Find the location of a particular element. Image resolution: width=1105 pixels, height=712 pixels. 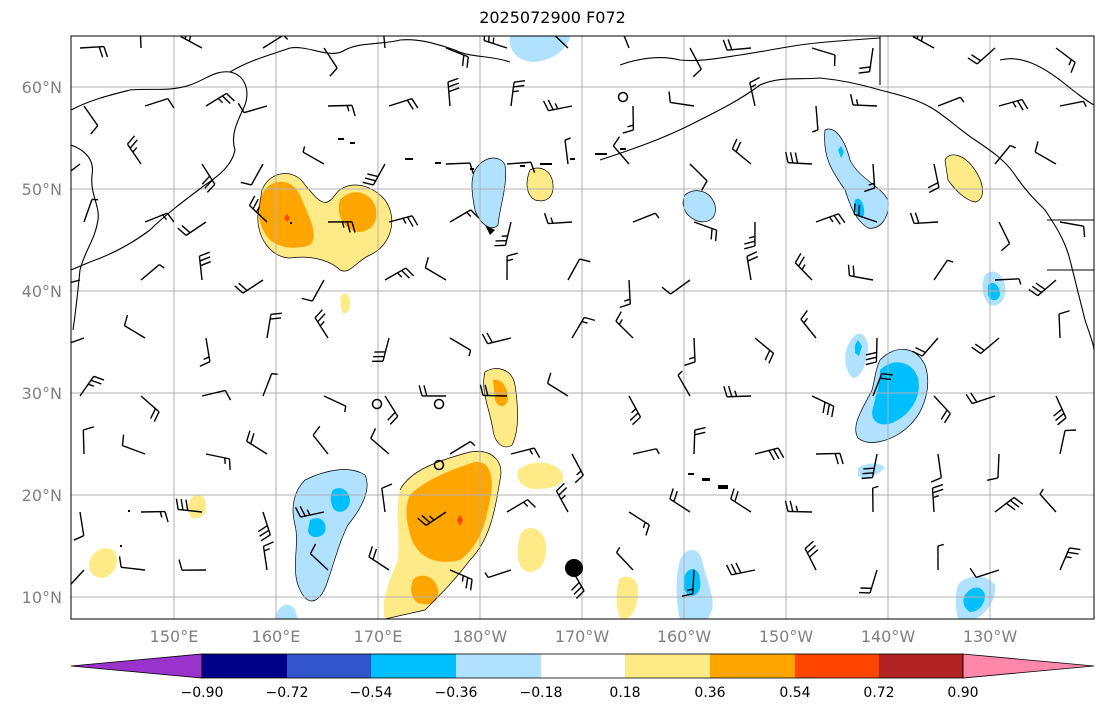

alaska-north-coast is located at coordinates (750, 51).